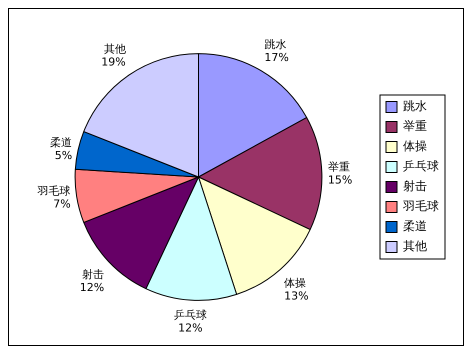 This screenshot has height=354, width=472. What do you see at coordinates (295, 283) in the screenshot?
I see `slice-label: 体操` at bounding box center [295, 283].